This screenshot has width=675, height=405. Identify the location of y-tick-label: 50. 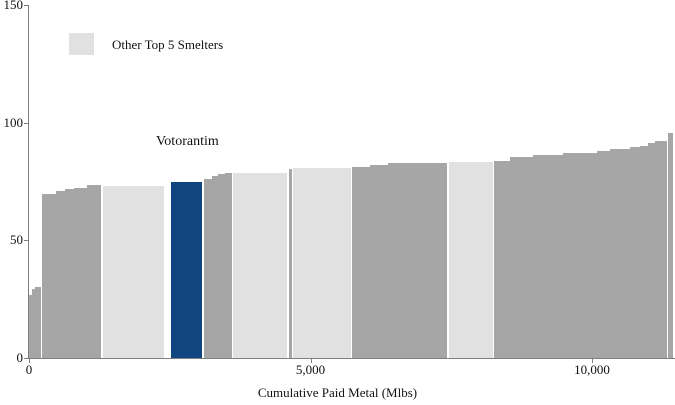
(16, 240).